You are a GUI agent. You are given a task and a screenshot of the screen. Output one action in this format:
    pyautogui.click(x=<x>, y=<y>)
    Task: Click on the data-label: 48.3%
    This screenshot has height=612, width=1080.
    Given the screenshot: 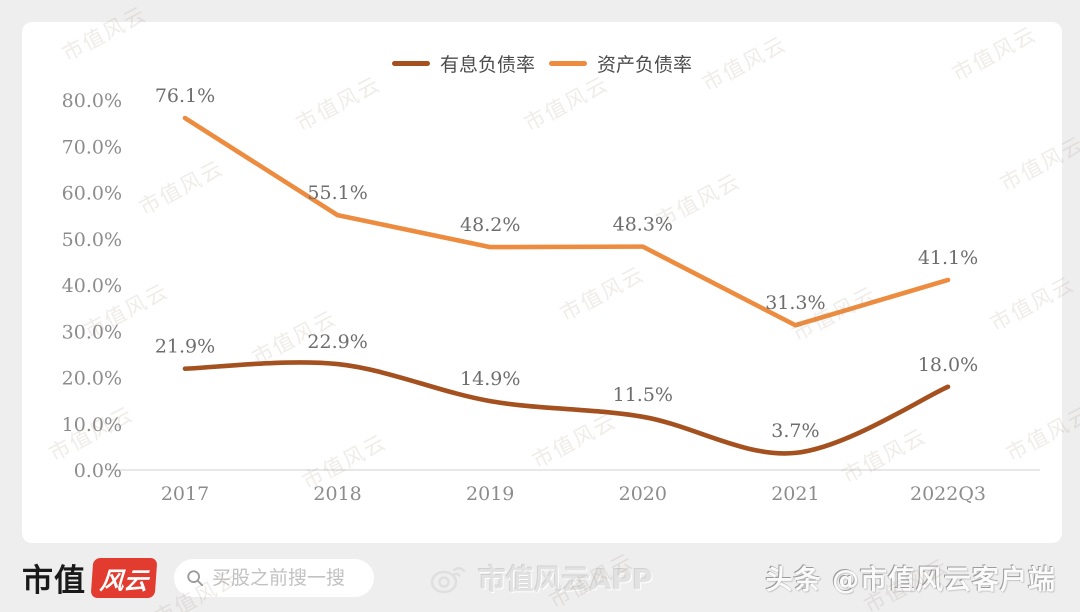 What is the action you would take?
    pyautogui.click(x=643, y=225)
    